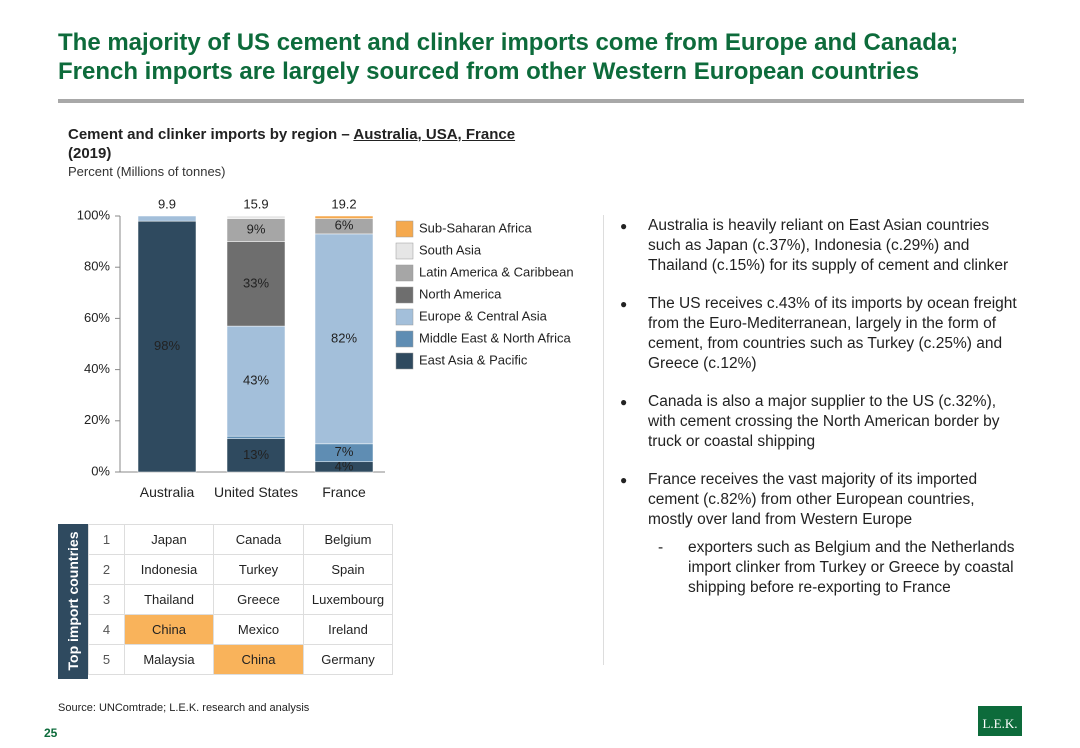  What do you see at coordinates (106, 659) in the screenshot?
I see `rank-cell: 5` at bounding box center [106, 659].